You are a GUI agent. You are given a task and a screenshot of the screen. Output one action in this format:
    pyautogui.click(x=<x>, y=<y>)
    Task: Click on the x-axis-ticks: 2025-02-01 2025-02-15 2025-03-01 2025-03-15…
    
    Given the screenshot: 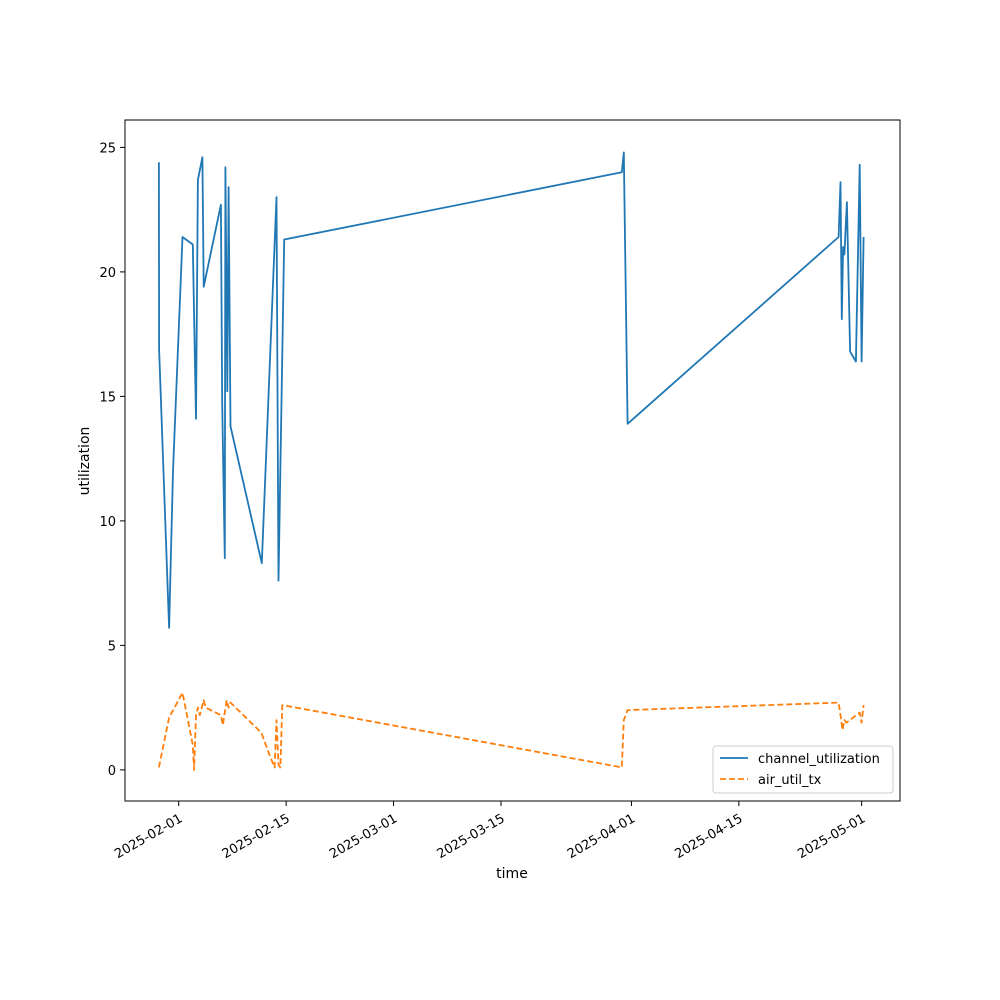 What is the action you would take?
    pyautogui.click(x=490, y=831)
    